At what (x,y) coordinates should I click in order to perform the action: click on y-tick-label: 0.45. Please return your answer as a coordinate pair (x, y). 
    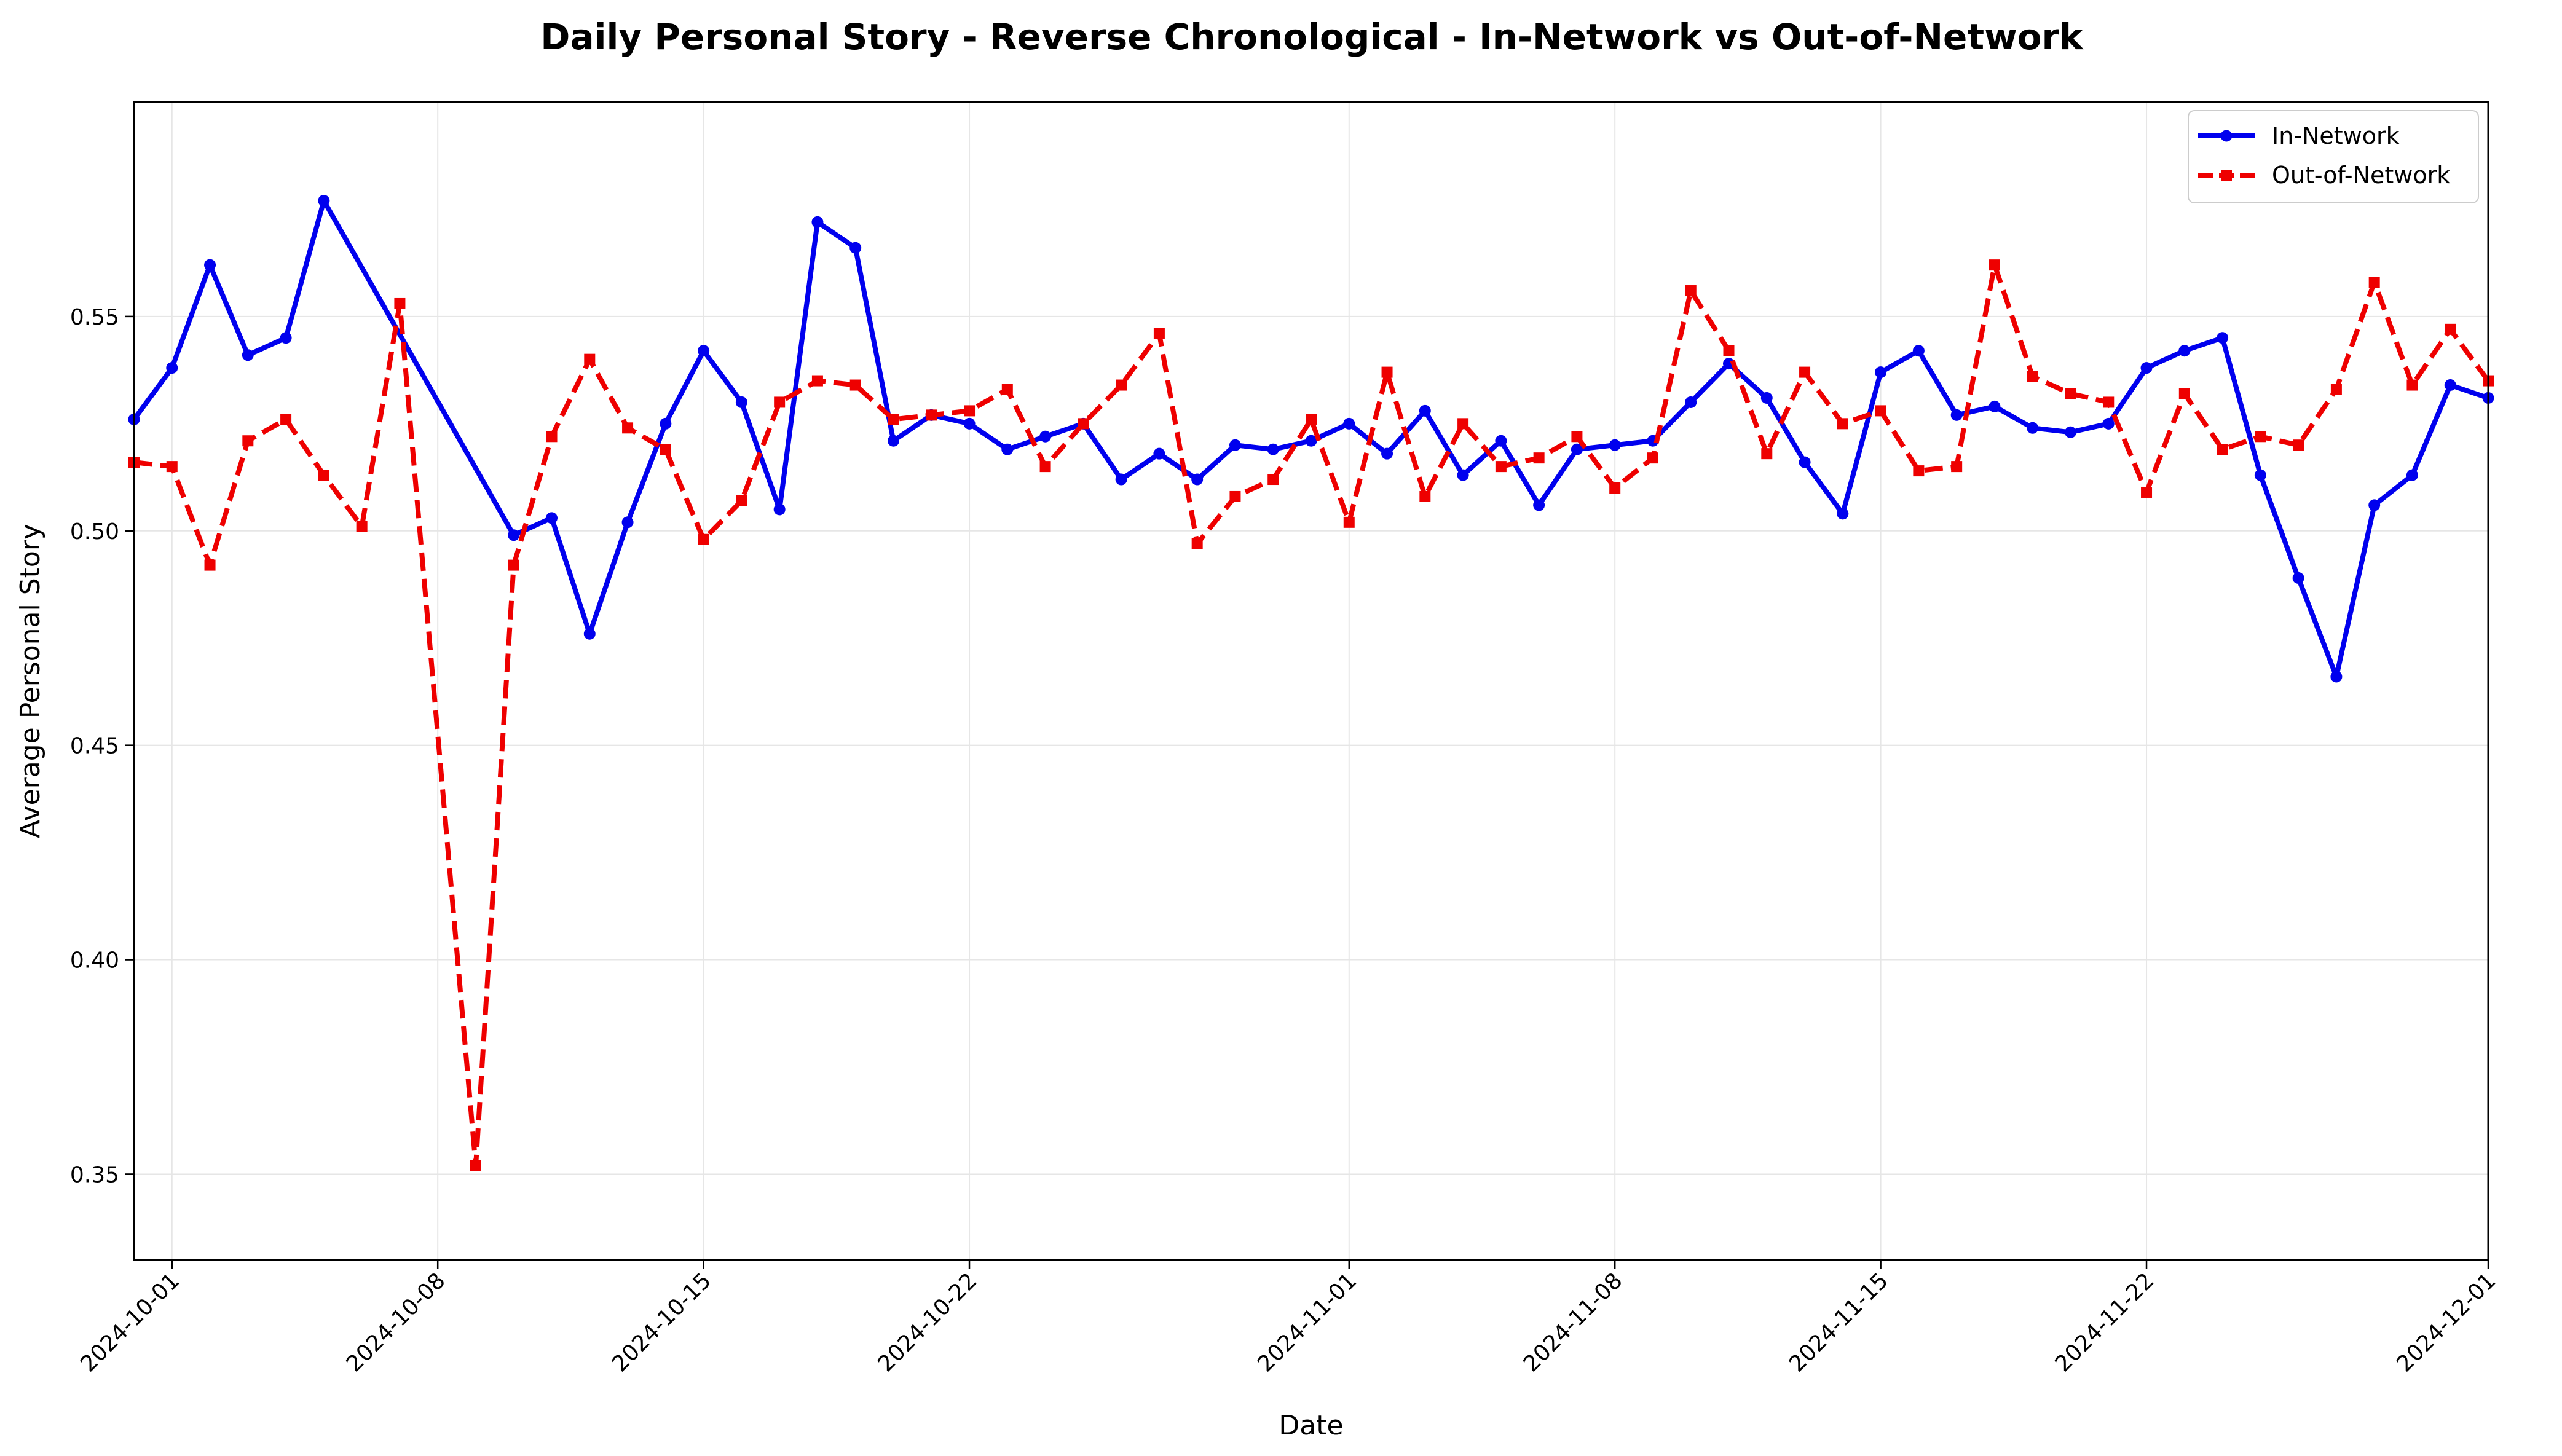
    Looking at the image, I should click on (94, 746).